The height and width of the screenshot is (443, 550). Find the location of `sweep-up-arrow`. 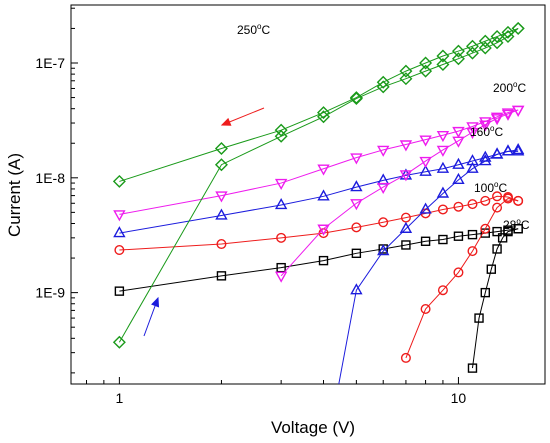

sweep-up-arrow is located at coordinates (151, 316).